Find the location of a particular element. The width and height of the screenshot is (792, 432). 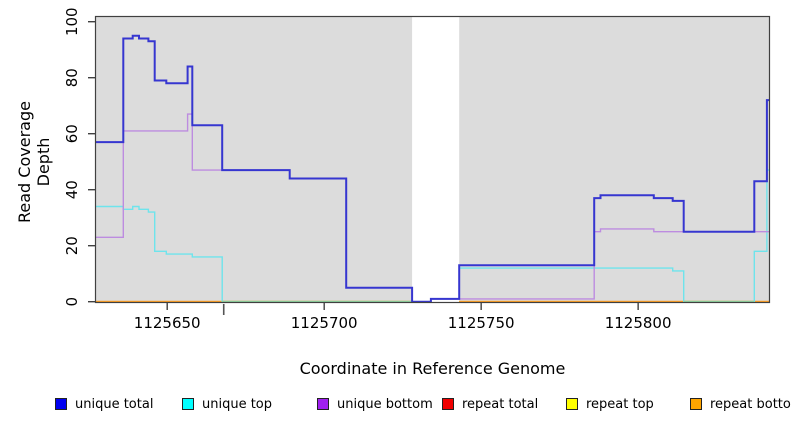

legend-item-unique-total: unique total is located at coordinates (104, 404).